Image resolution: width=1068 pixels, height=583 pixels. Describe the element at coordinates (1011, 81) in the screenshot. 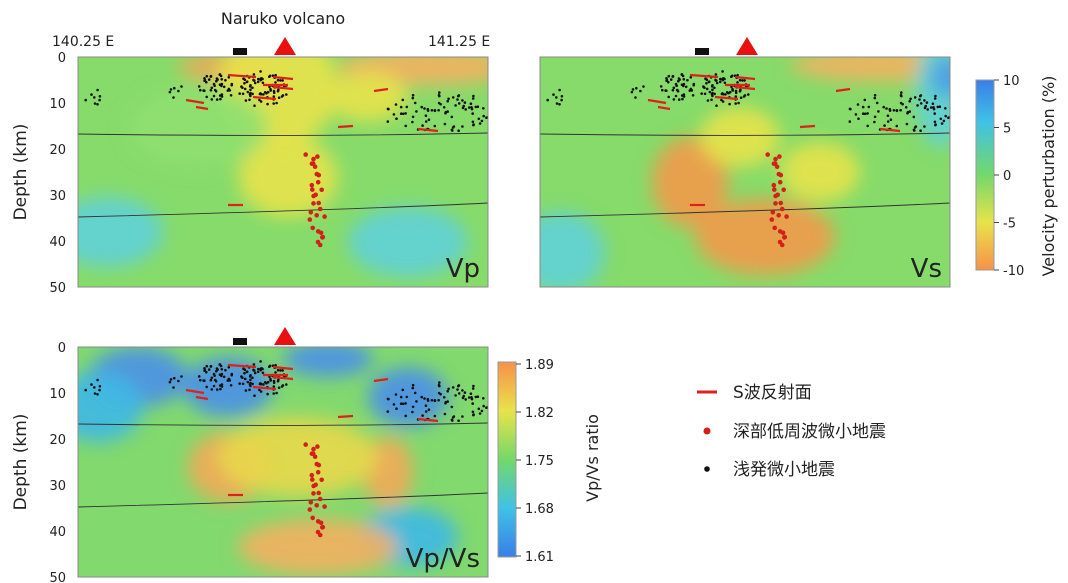

I see `velocity-tick-label: 10` at that location.